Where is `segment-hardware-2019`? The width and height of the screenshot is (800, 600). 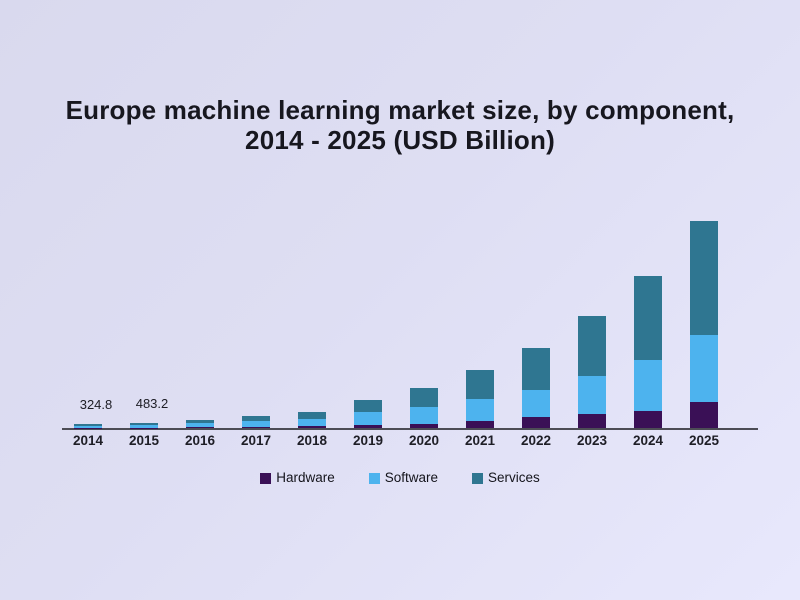
segment-hardware-2019 is located at coordinates (368, 426).